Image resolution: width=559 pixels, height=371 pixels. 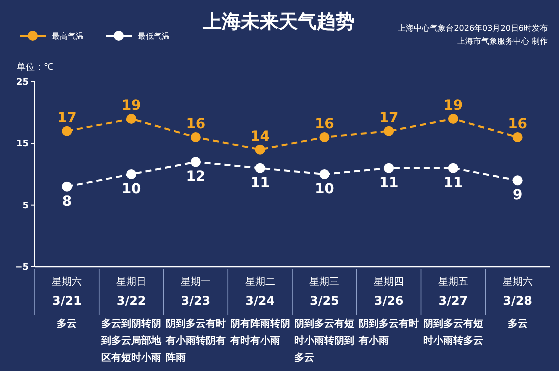 I want to click on text: 阴到多云有时有小雨, so click(x=389, y=332).